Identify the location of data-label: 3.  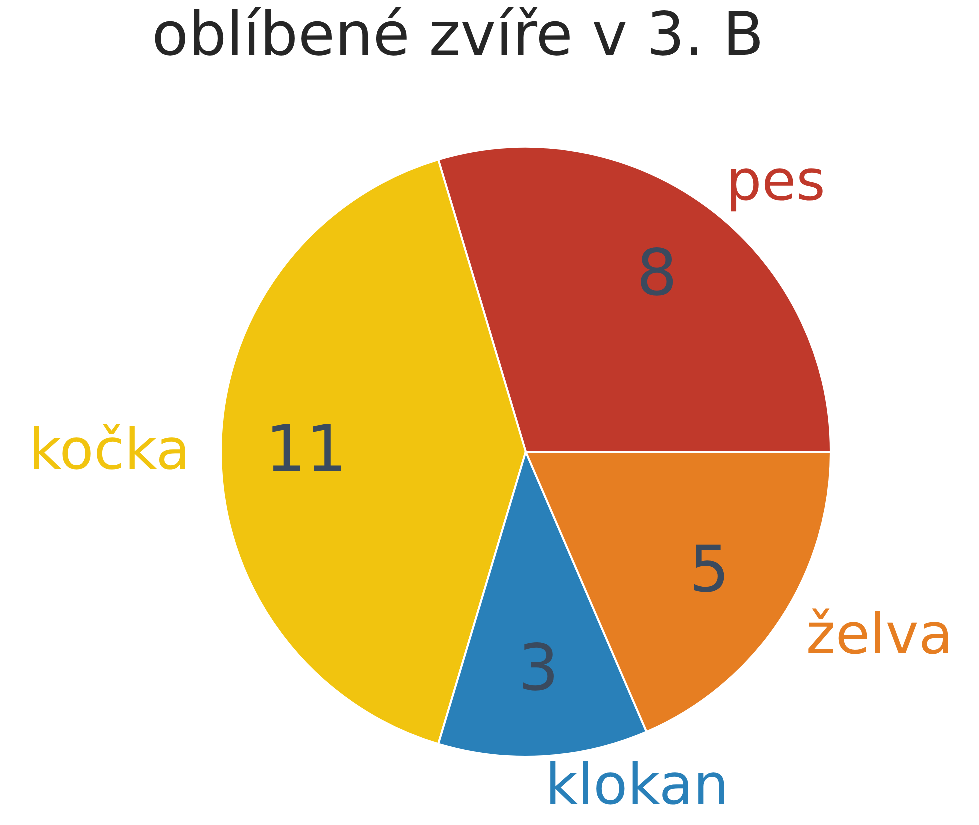
(539, 669).